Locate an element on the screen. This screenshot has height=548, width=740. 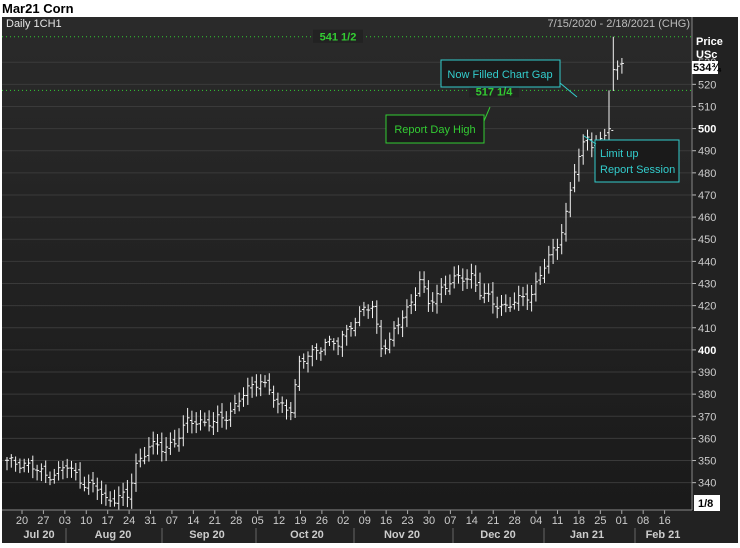
x-tick-label: 08 is located at coordinates (643, 521).